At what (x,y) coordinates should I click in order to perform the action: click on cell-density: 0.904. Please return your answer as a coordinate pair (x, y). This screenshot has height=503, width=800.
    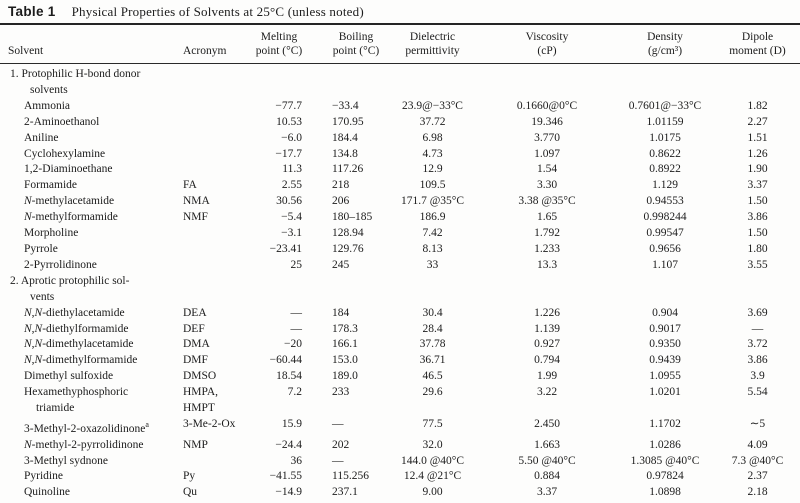
    Looking at the image, I should click on (665, 312).